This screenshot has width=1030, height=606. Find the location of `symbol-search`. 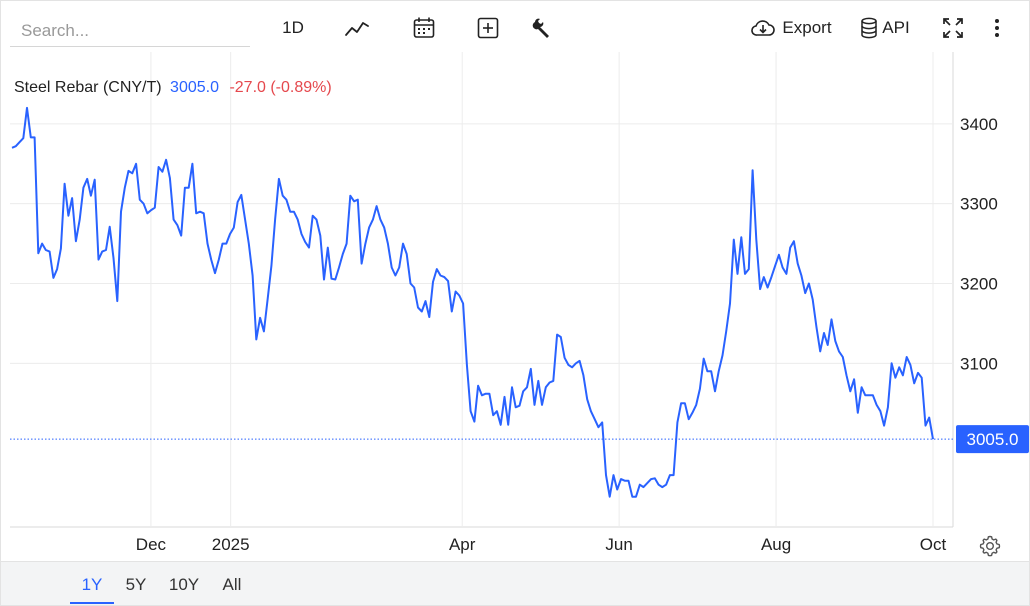

symbol-search is located at coordinates (130, 31).